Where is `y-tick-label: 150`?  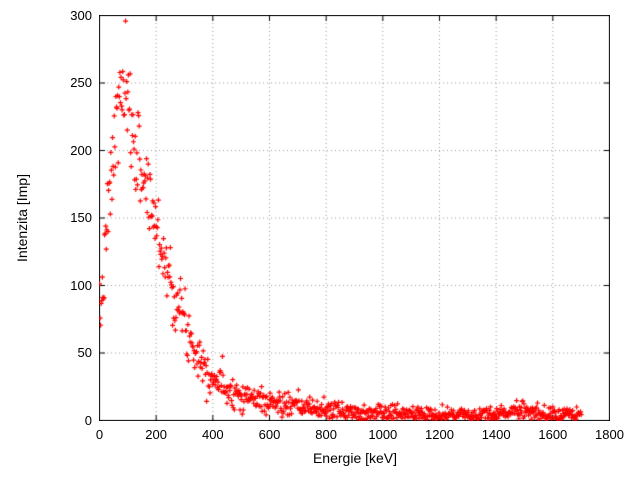 y-tick-label: 150 is located at coordinates (81, 217).